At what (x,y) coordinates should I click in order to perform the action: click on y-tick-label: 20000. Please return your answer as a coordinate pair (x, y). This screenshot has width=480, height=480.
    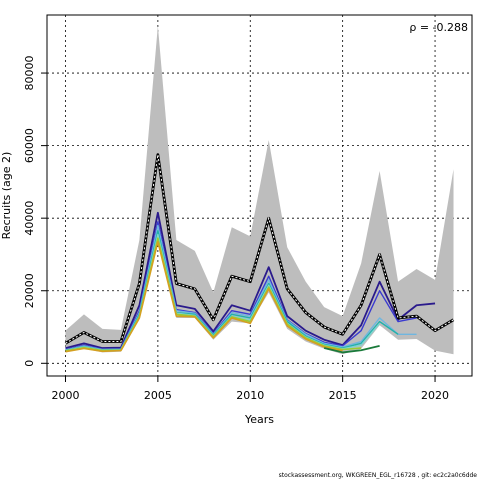
    Looking at the image, I should click on (29, 290).